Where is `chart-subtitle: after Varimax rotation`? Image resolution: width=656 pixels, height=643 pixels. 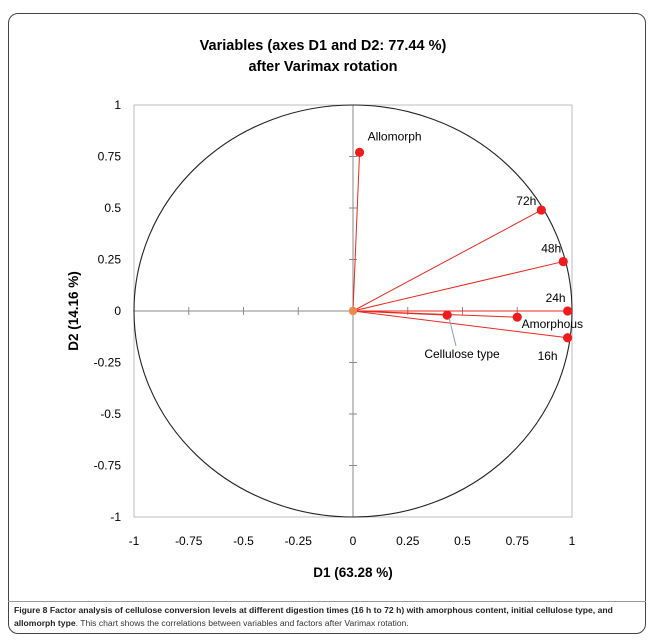 chart-subtitle: after Varimax rotation is located at coordinates (322, 67).